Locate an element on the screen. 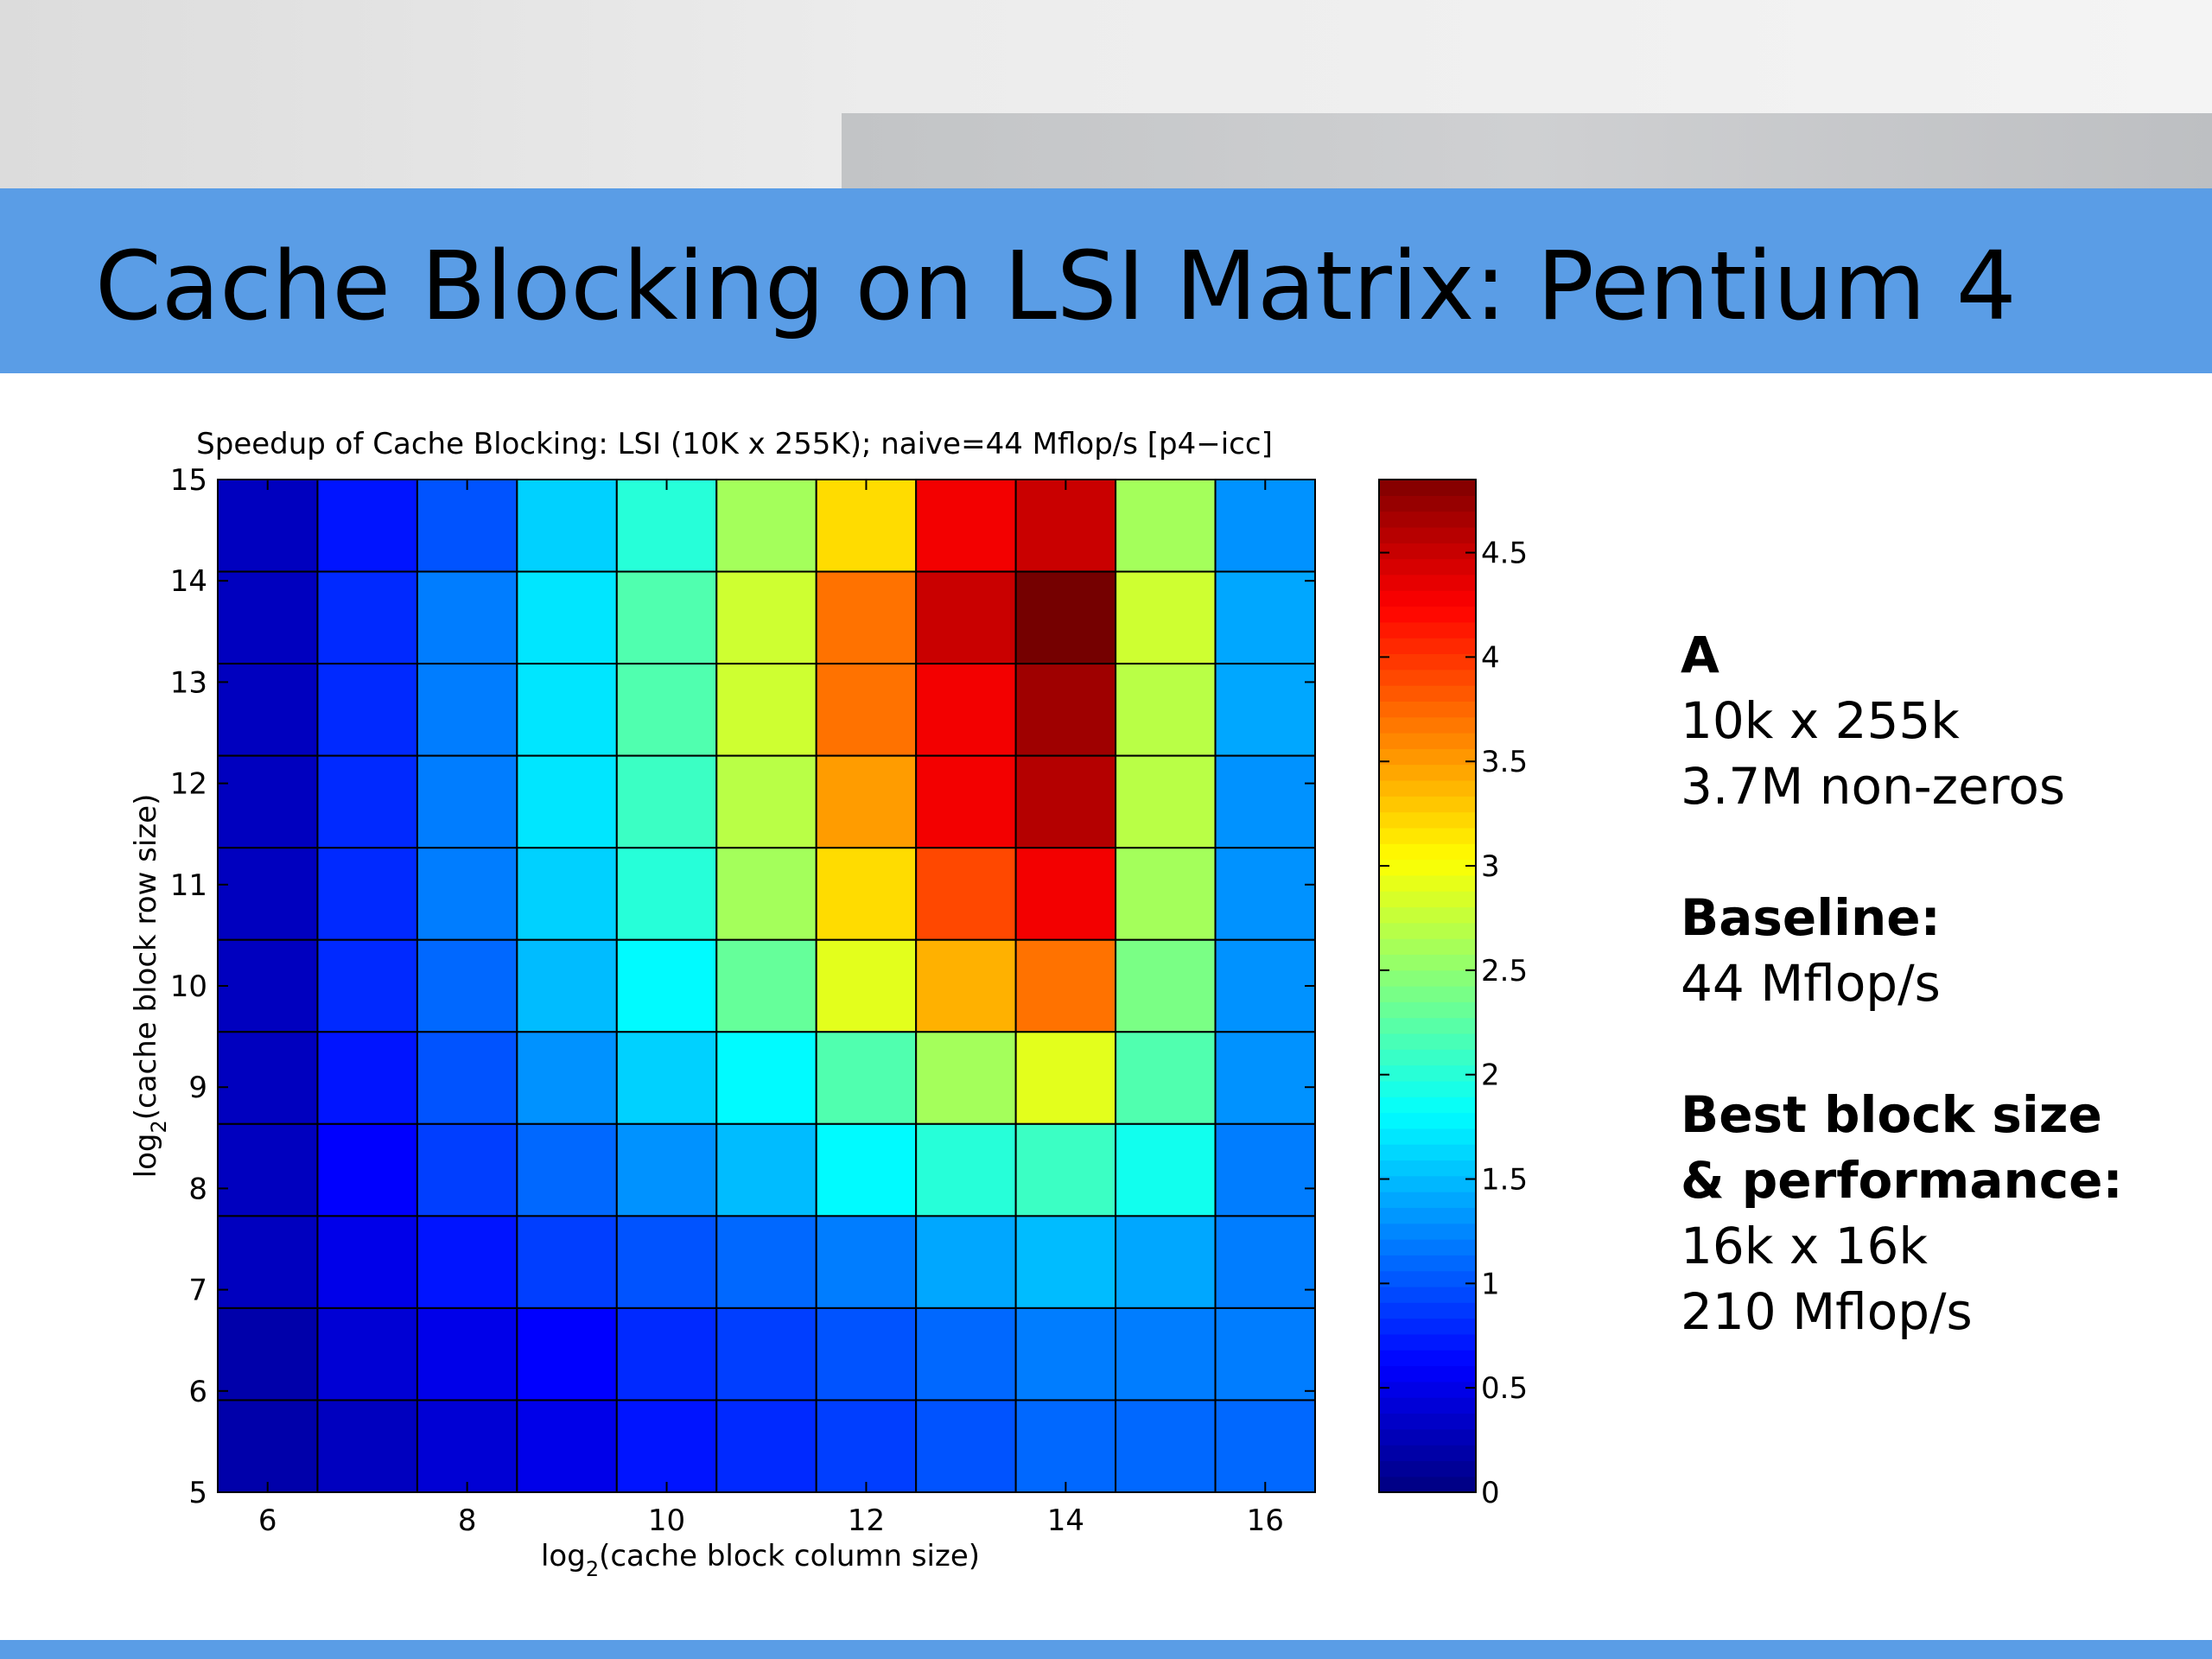  y-tick-label: 9 is located at coordinates (197, 1088).